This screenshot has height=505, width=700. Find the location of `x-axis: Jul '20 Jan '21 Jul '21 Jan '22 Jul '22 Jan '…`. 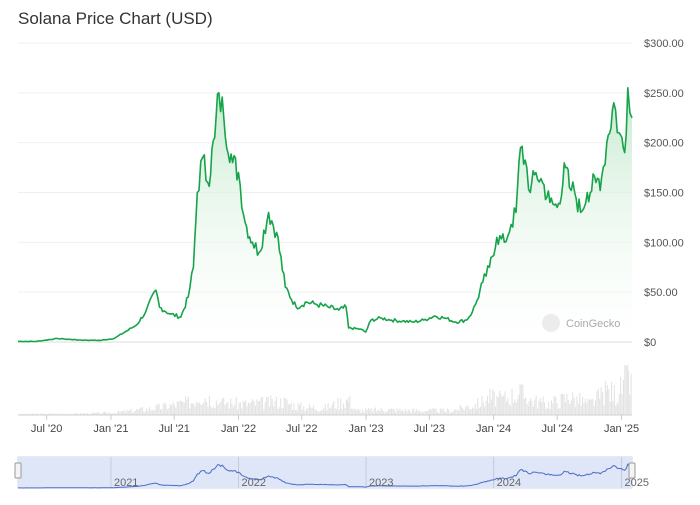

x-axis: Jul '20 Jan '21 Jul '21 Jan '22 Jul '22 Jan '… is located at coordinates (335, 425).